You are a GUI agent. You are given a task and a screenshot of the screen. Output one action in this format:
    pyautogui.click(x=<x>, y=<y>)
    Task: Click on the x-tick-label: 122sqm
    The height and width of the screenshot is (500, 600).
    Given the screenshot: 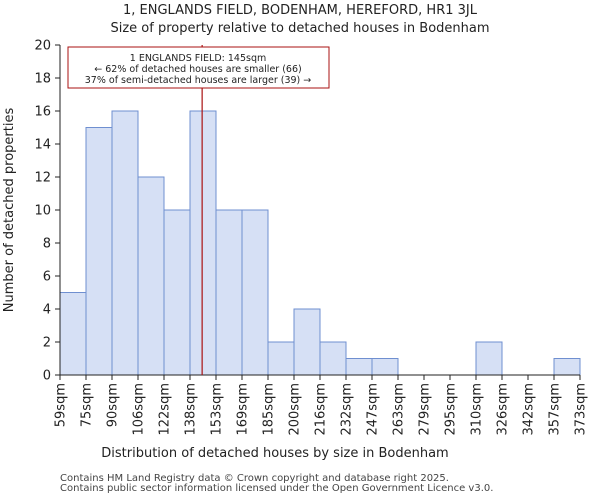 What is the action you would take?
    pyautogui.click(x=165, y=409)
    